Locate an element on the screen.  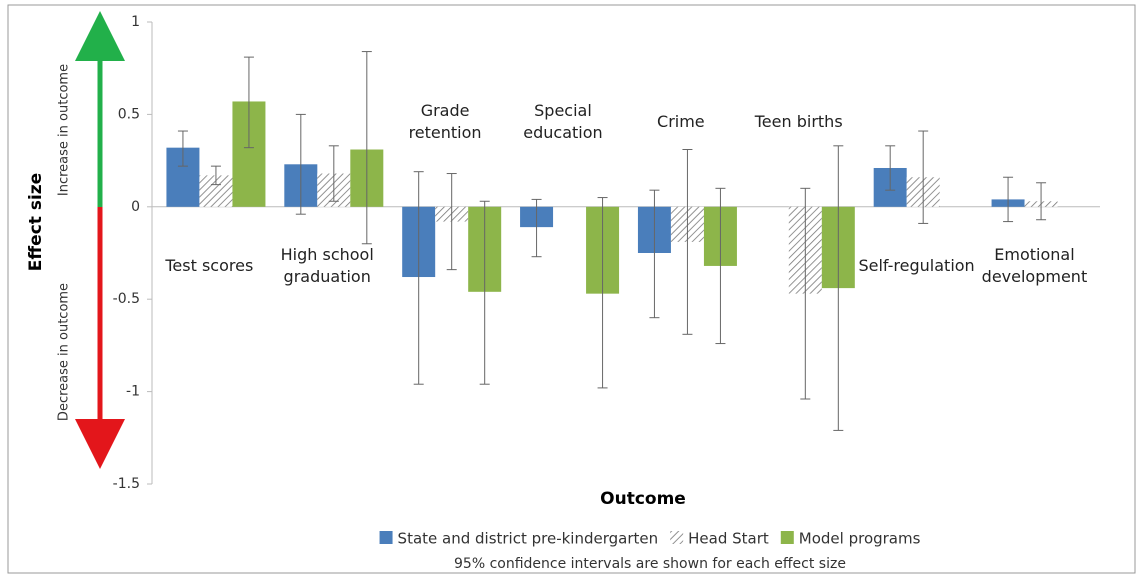
category-label: Teen births is located at coordinates (798, 121).